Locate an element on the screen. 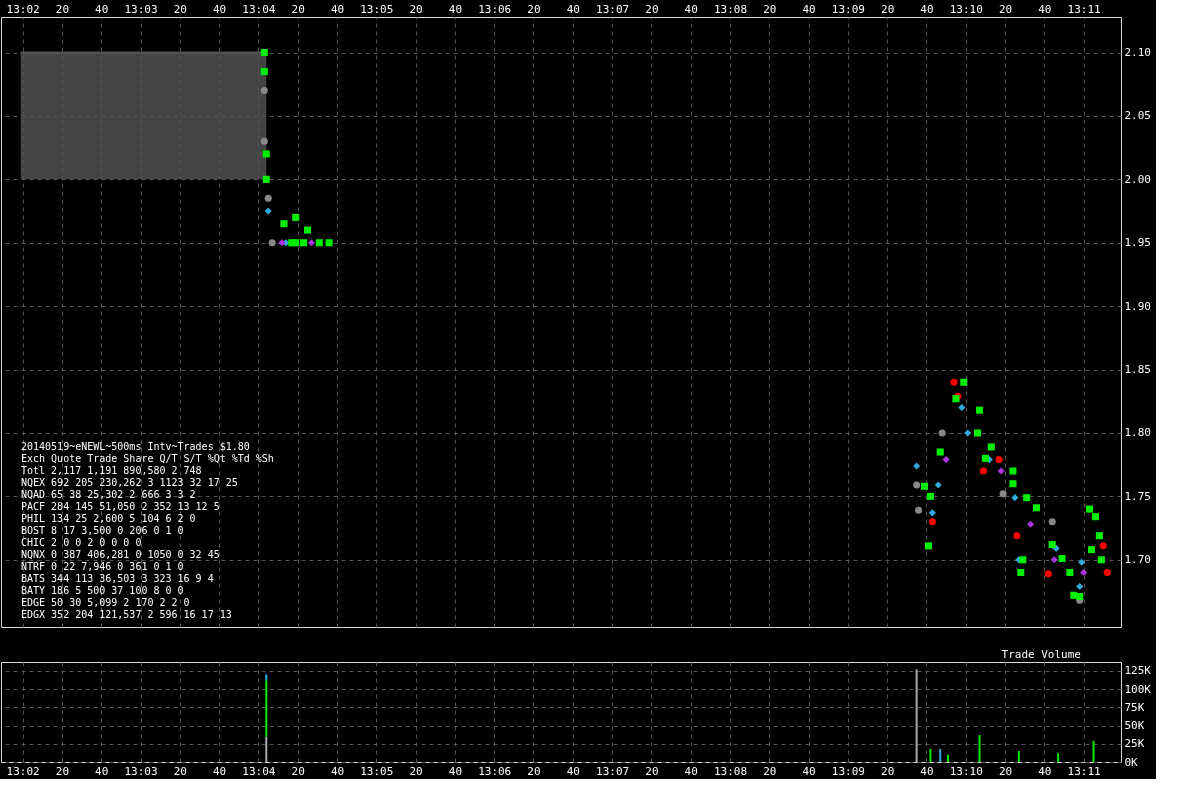 This screenshot has height=800, width=1200. annotation: NTRF 0 22 7,946 0 361 0 1 0 is located at coordinates (102, 566).